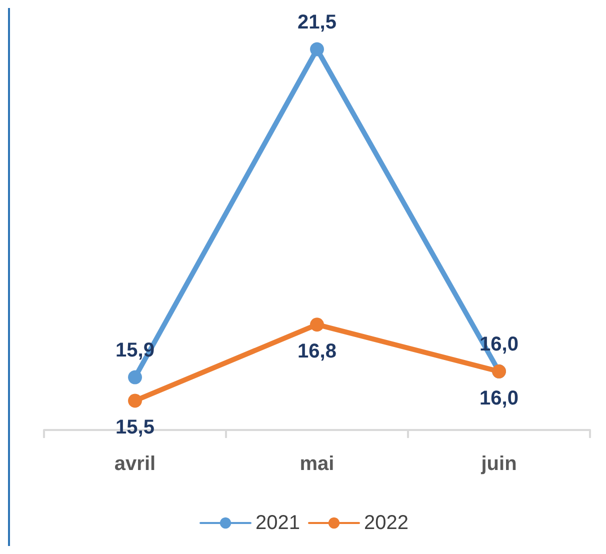 The image size is (606, 554). Describe the element at coordinates (317, 351) in the screenshot. I see `data-label: 16,8` at that location.